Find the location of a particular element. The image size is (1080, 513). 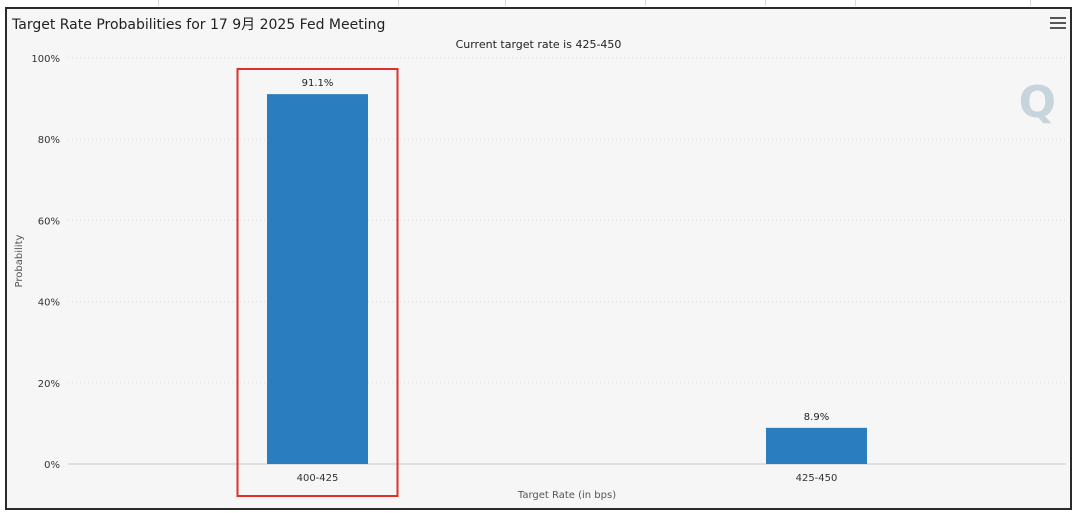

y-tick-label: 40% is located at coordinates (49, 303).